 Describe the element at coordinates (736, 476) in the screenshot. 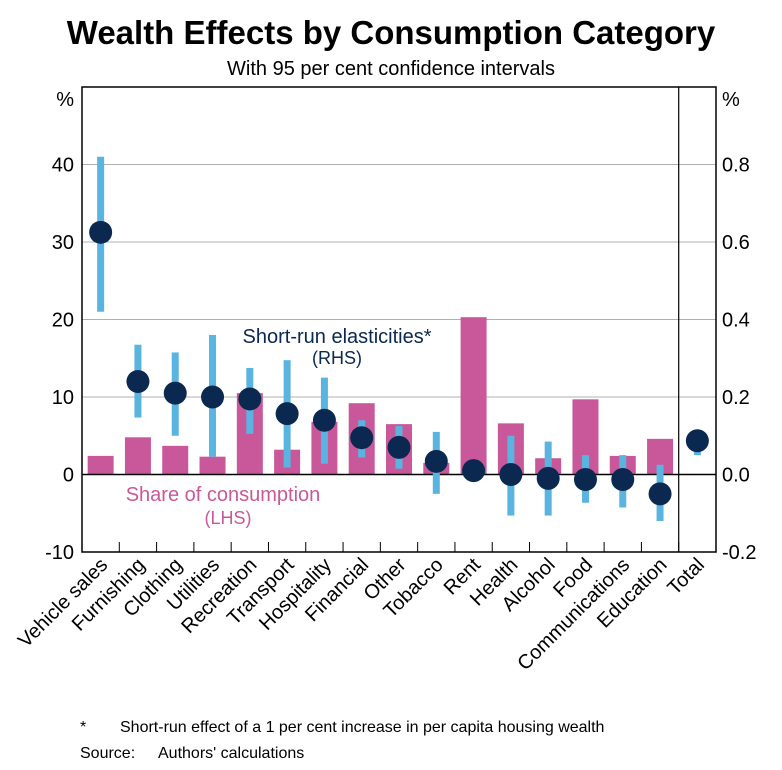

I see `right-tick-label: 0.0` at that location.